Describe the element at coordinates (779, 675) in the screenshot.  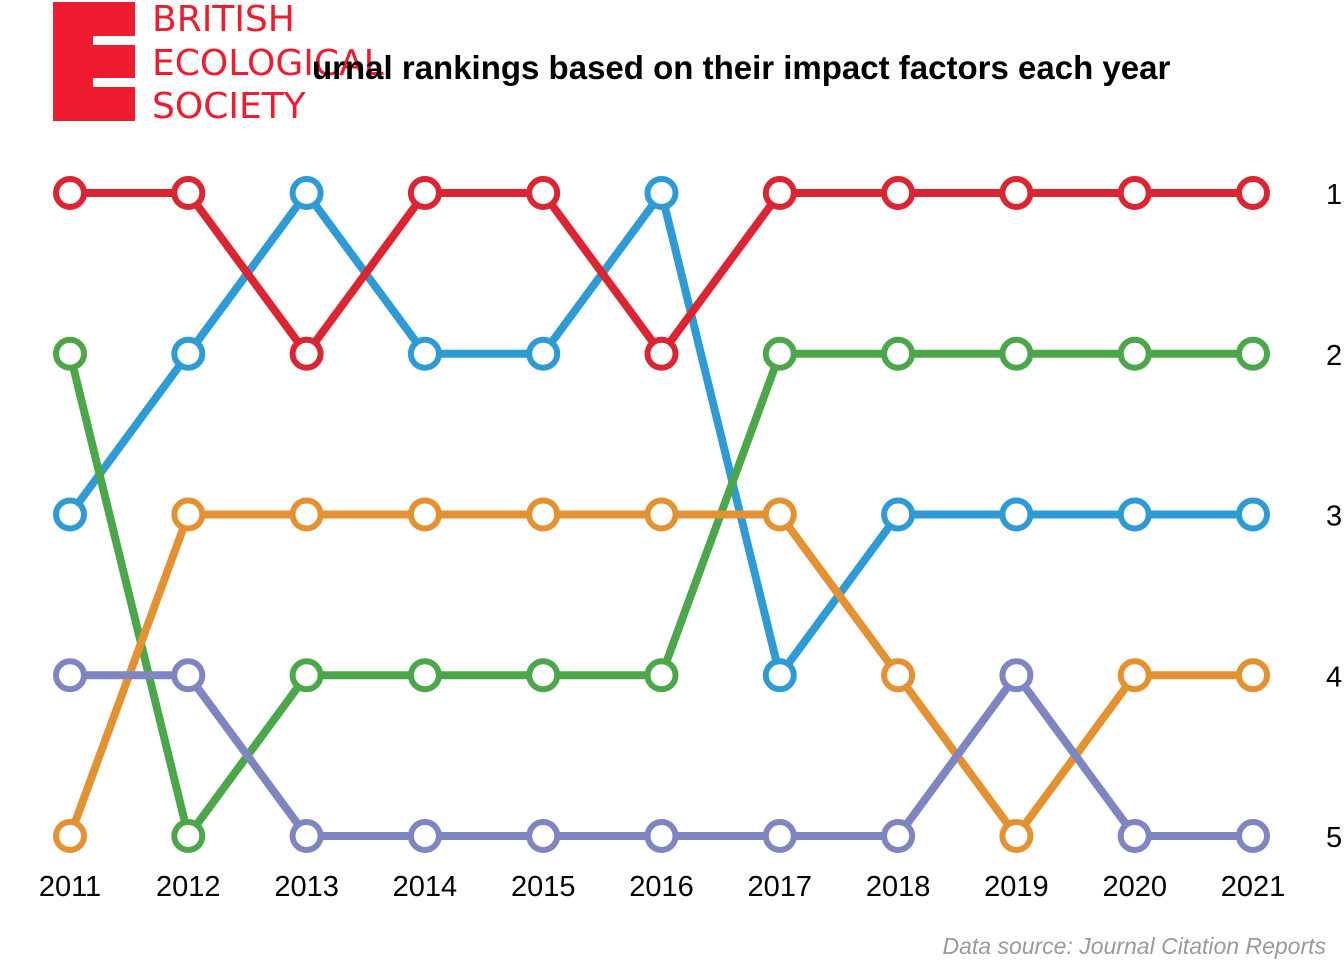
I see `series-1-point-2017` at that location.